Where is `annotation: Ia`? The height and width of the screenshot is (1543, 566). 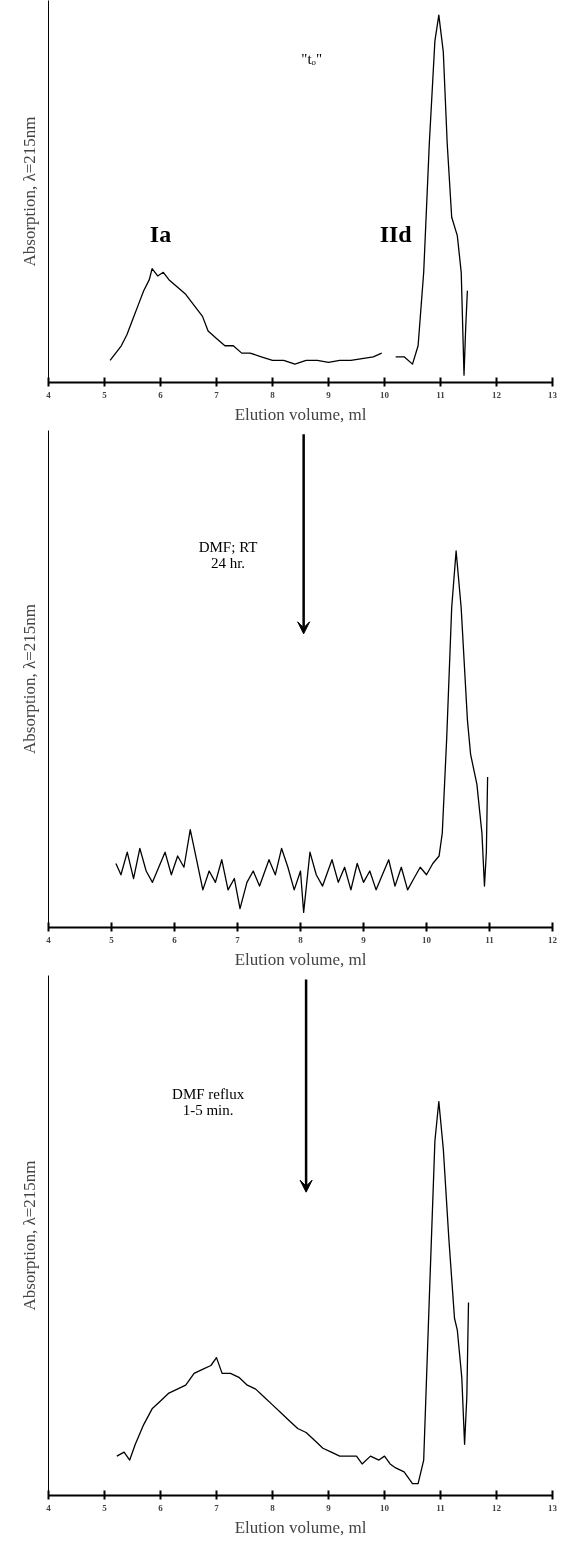
annotation: Ia is located at coordinates (160, 233).